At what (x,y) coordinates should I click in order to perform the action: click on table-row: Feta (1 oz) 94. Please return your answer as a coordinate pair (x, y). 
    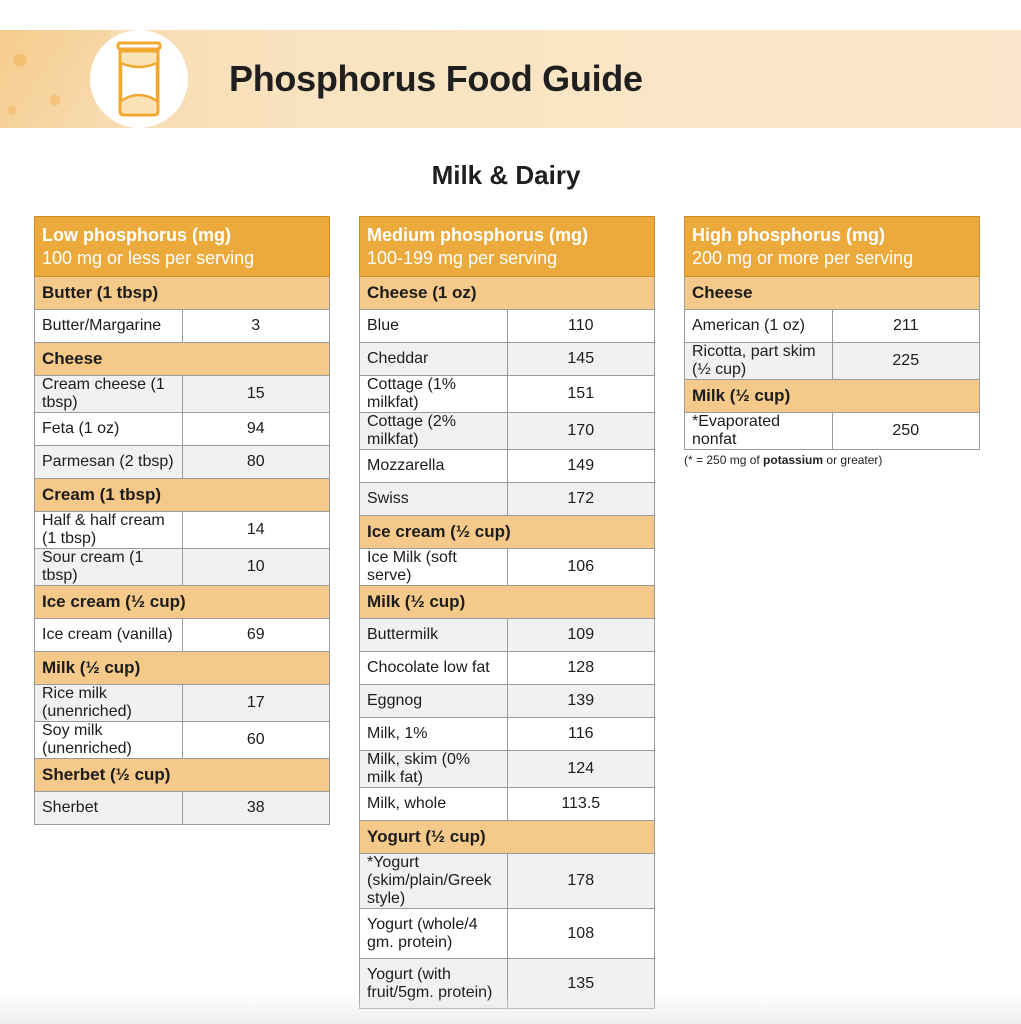
    Looking at the image, I should click on (182, 429).